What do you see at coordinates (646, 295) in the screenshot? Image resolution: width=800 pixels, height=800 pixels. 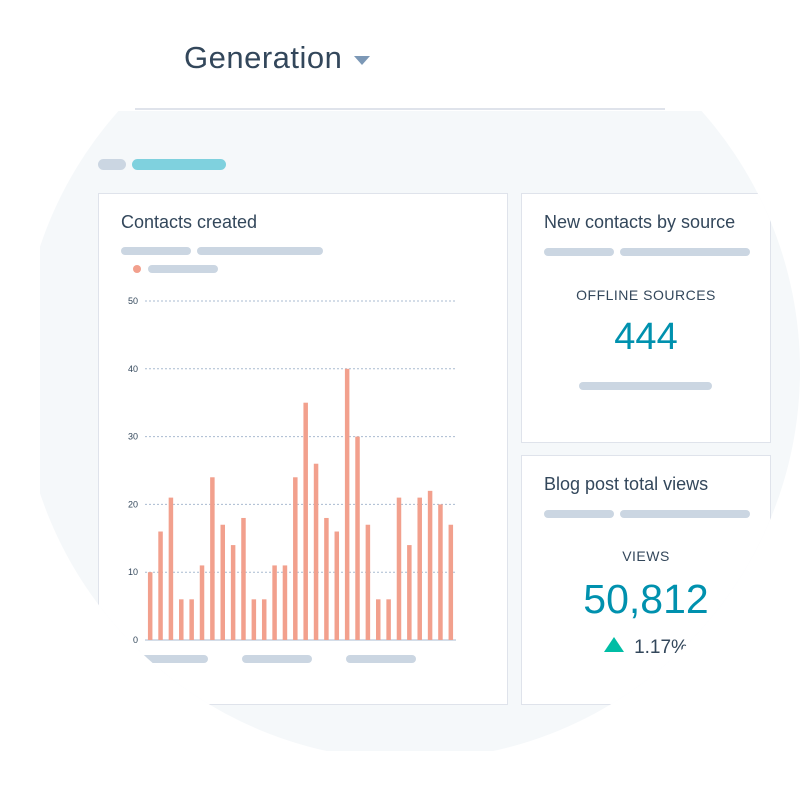 I see `kpi-label: OFFLINE SOURCES` at bounding box center [646, 295].